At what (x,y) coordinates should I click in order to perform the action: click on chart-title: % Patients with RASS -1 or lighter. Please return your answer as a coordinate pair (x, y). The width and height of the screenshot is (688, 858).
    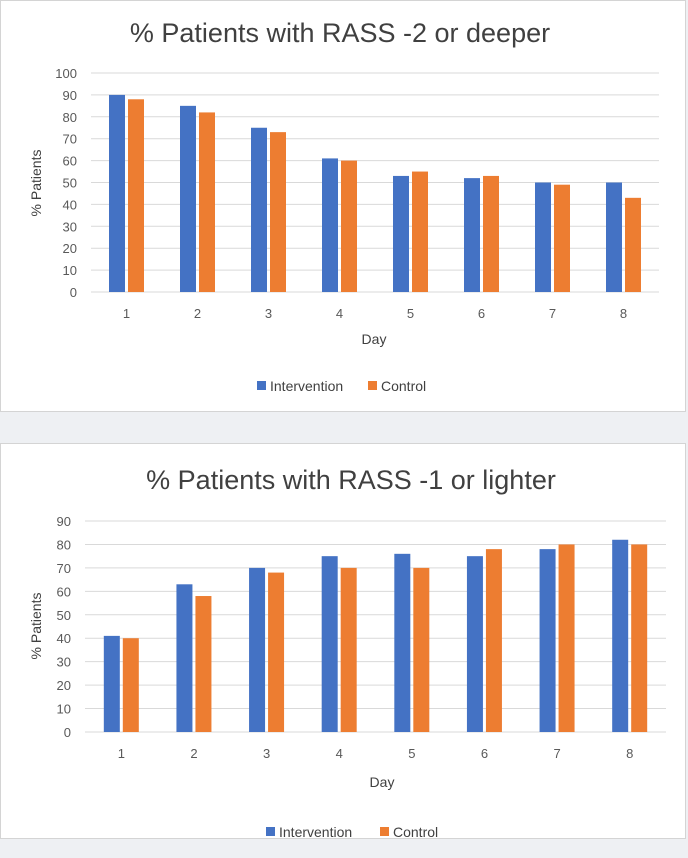
    Looking at the image, I should click on (351, 480).